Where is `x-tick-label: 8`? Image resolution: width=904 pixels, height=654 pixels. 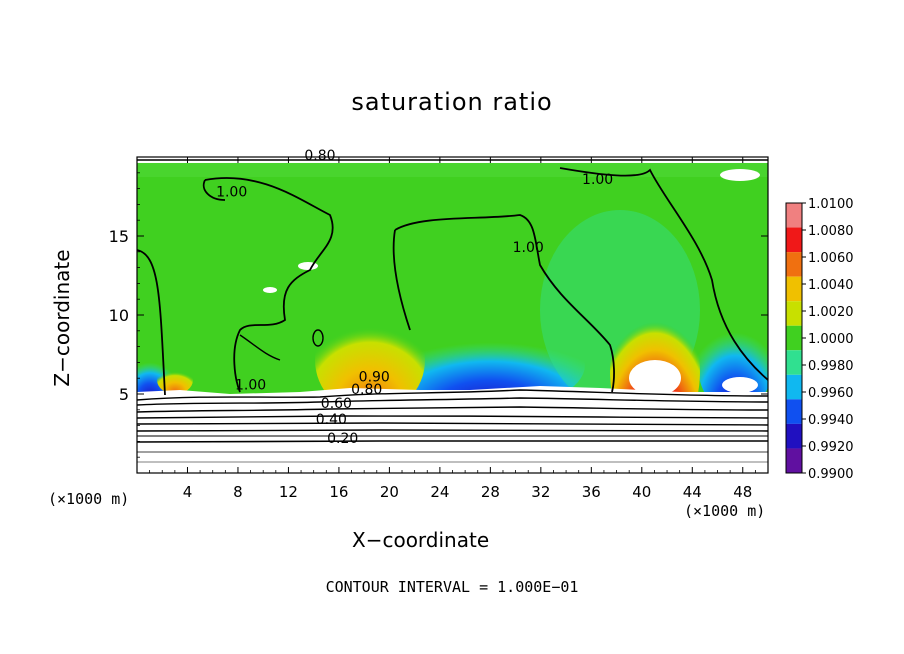 x-tick-label: 8 is located at coordinates (238, 492).